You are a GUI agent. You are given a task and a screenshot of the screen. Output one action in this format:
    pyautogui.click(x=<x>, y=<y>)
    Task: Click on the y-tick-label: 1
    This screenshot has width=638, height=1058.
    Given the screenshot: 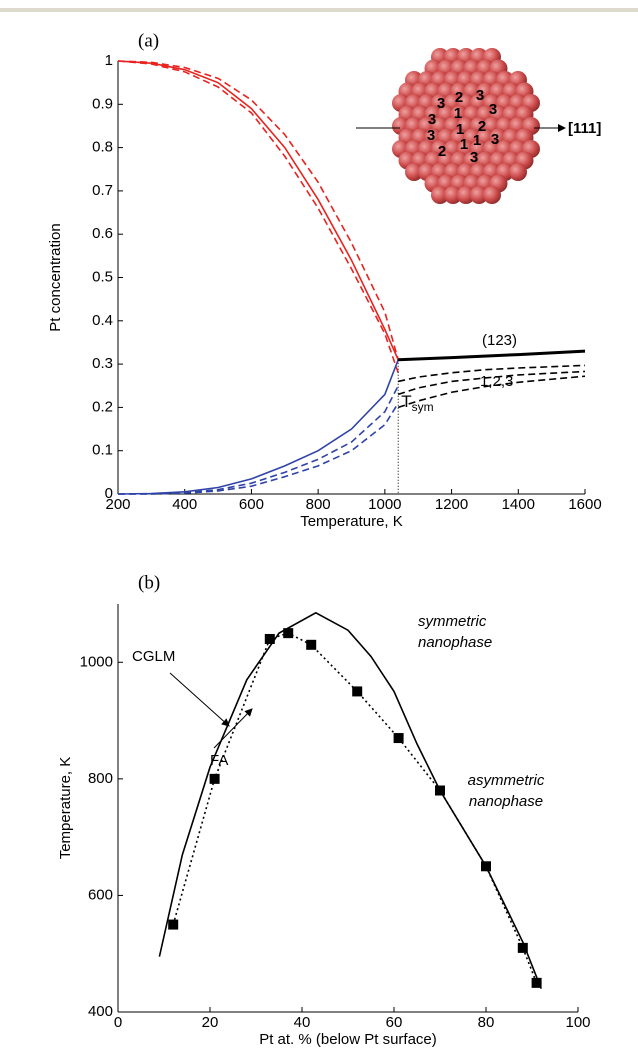 What is the action you would take?
    pyautogui.click(x=109, y=60)
    